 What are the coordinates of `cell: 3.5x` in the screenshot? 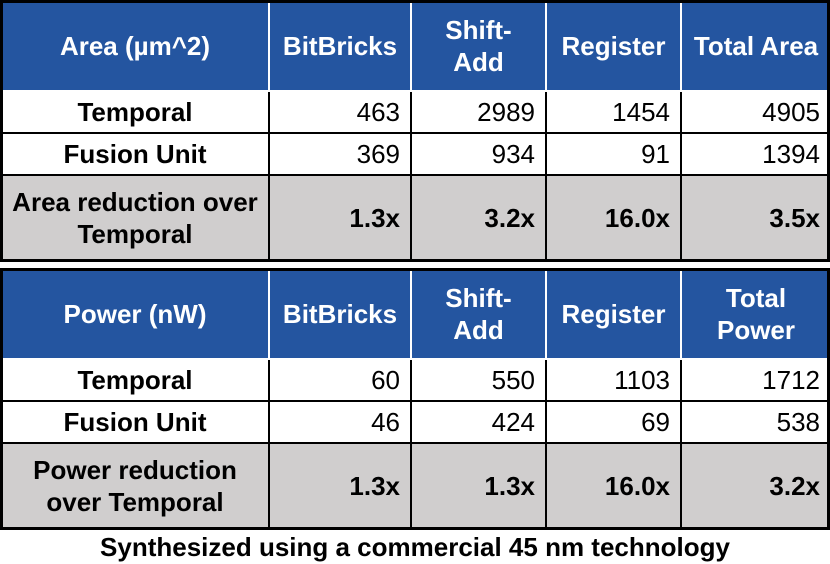 It's located at (755, 218).